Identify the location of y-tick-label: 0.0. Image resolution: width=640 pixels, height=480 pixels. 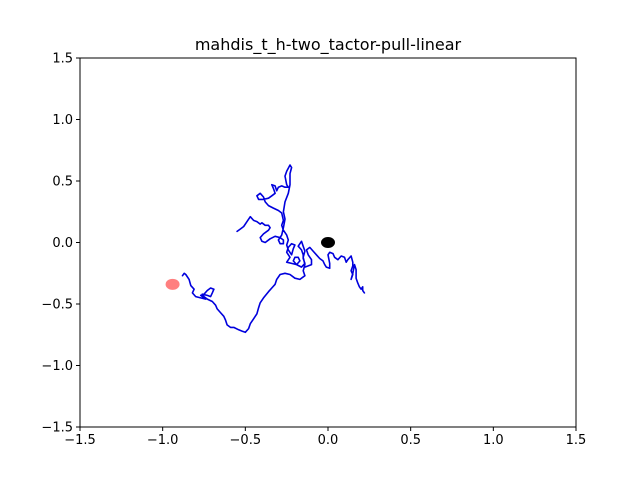
(62, 243).